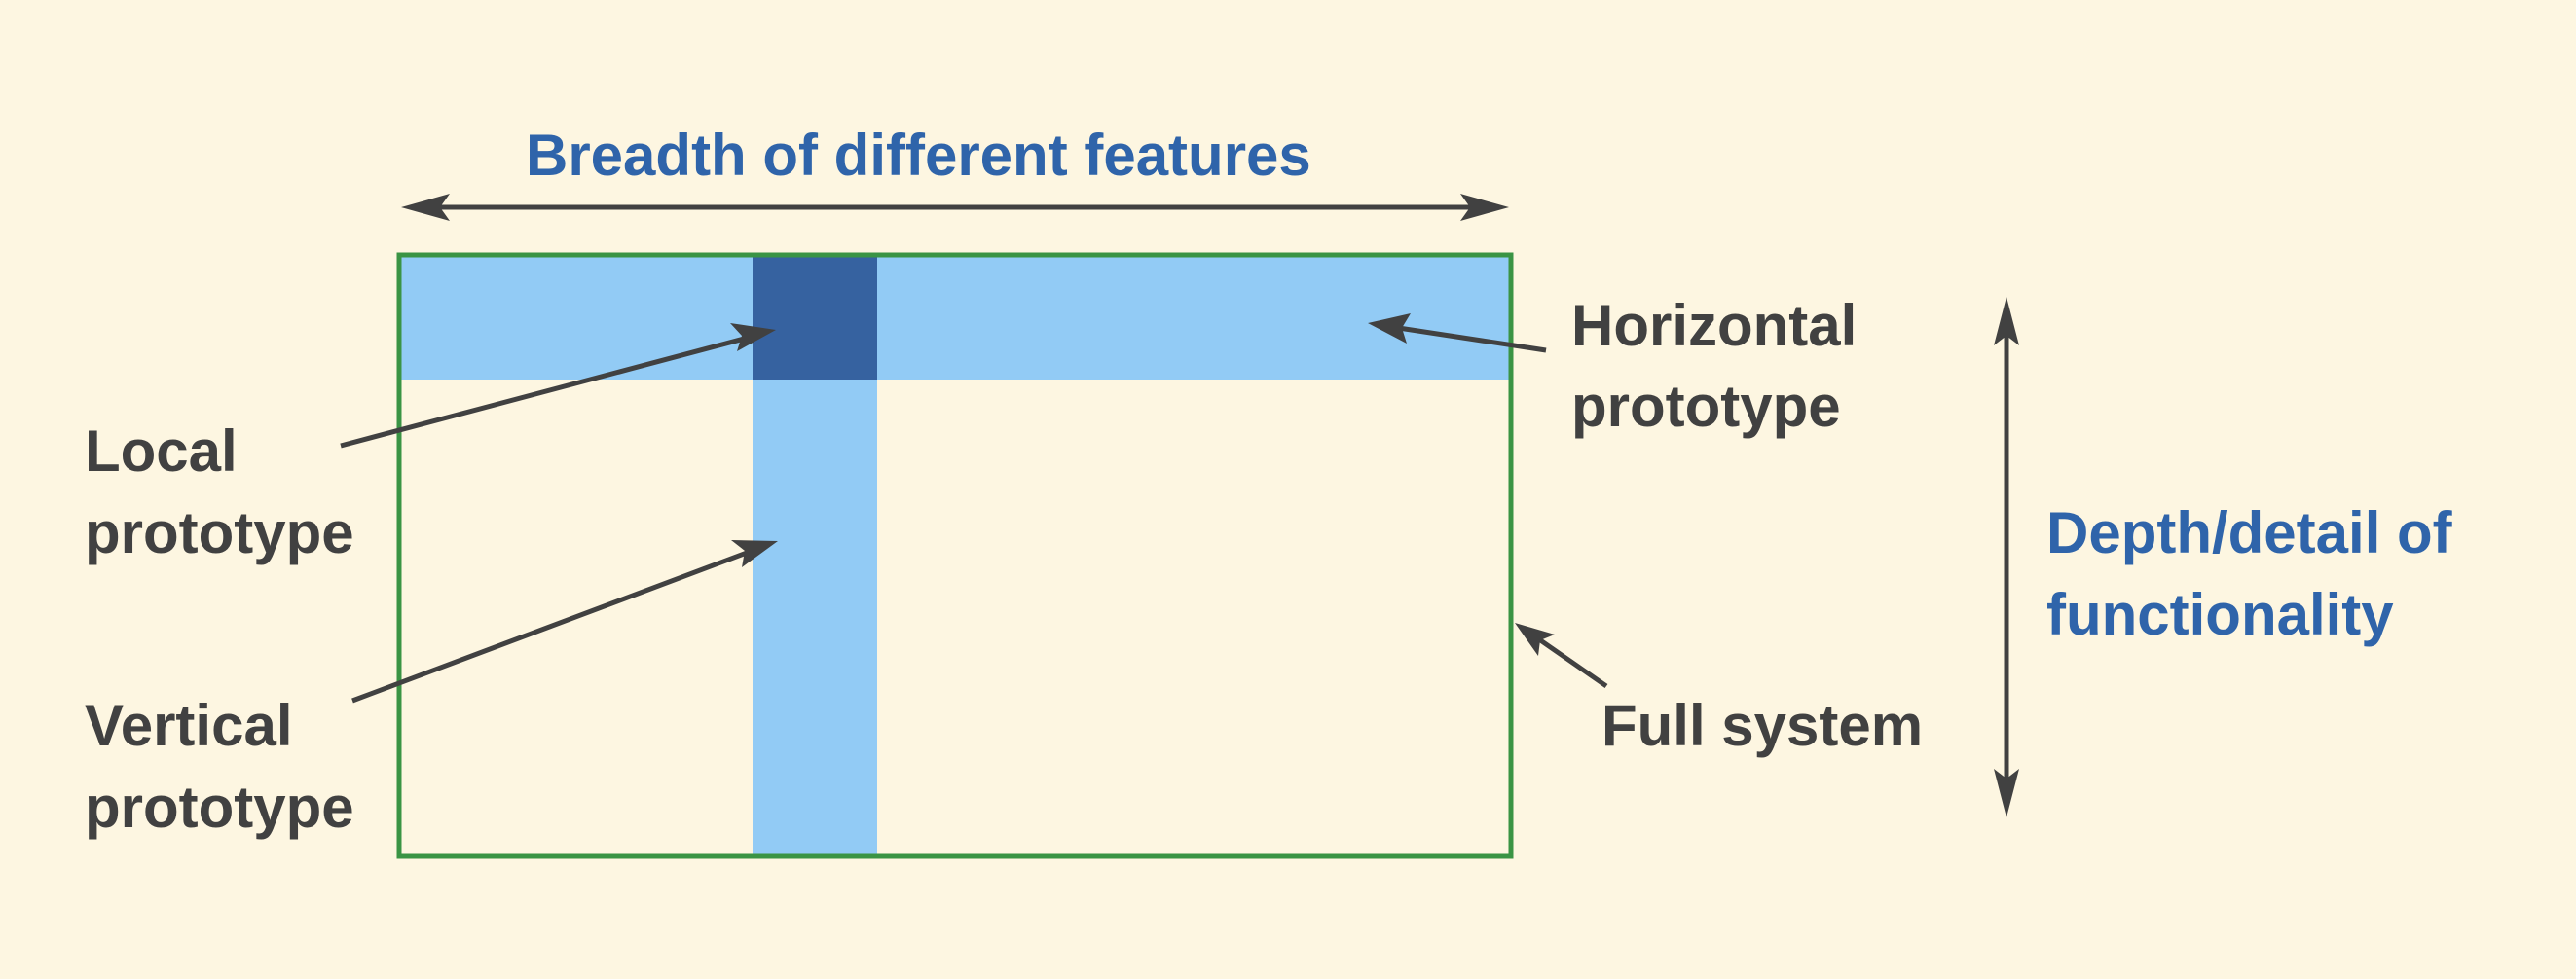 This screenshot has width=2576, height=979. What do you see at coordinates (161, 451) in the screenshot?
I see `local-prototype-label-line1: Local` at bounding box center [161, 451].